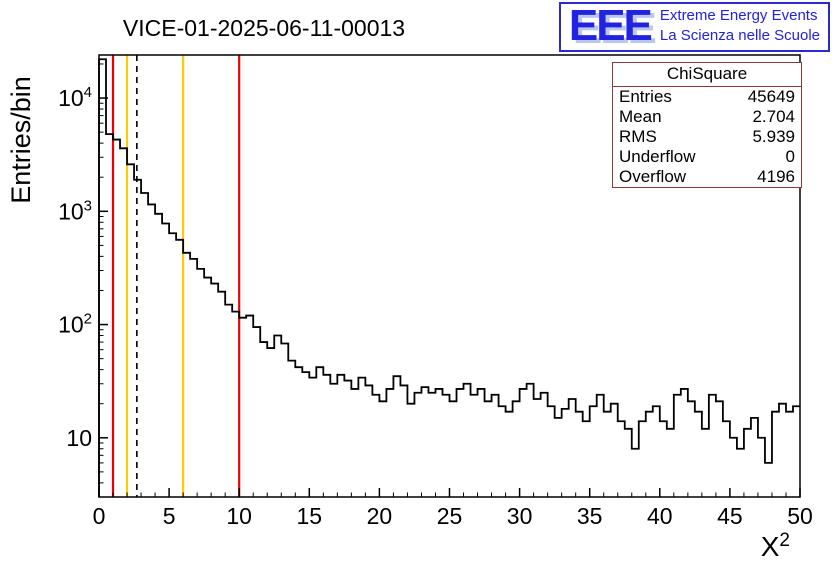  Describe the element at coordinates (707, 97) in the screenshot. I see `stats-row-entries: Entries 45649` at that location.